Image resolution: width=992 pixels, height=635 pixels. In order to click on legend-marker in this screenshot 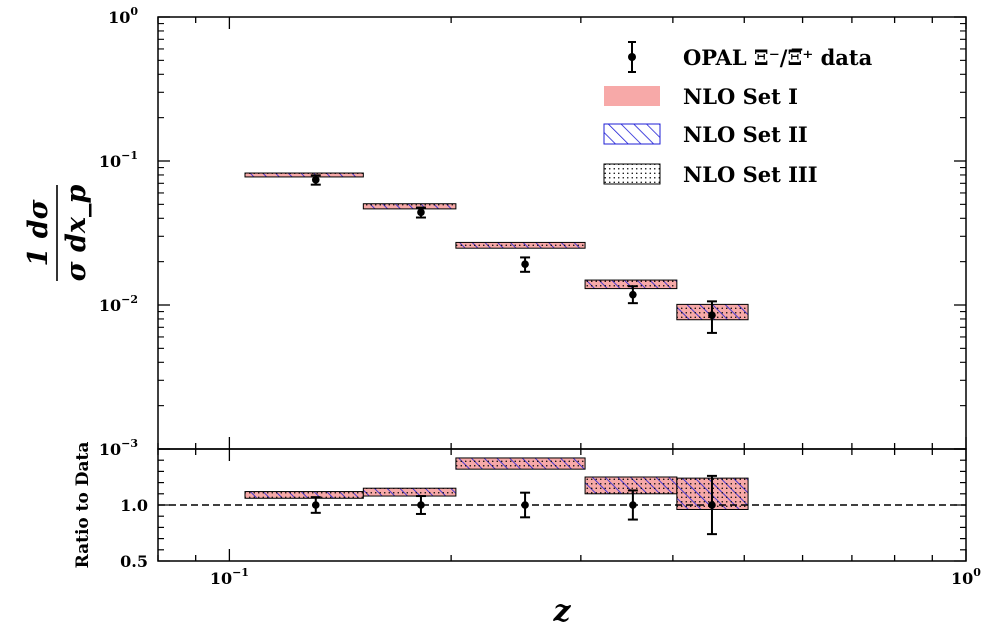, I will do `click(632, 57)`.